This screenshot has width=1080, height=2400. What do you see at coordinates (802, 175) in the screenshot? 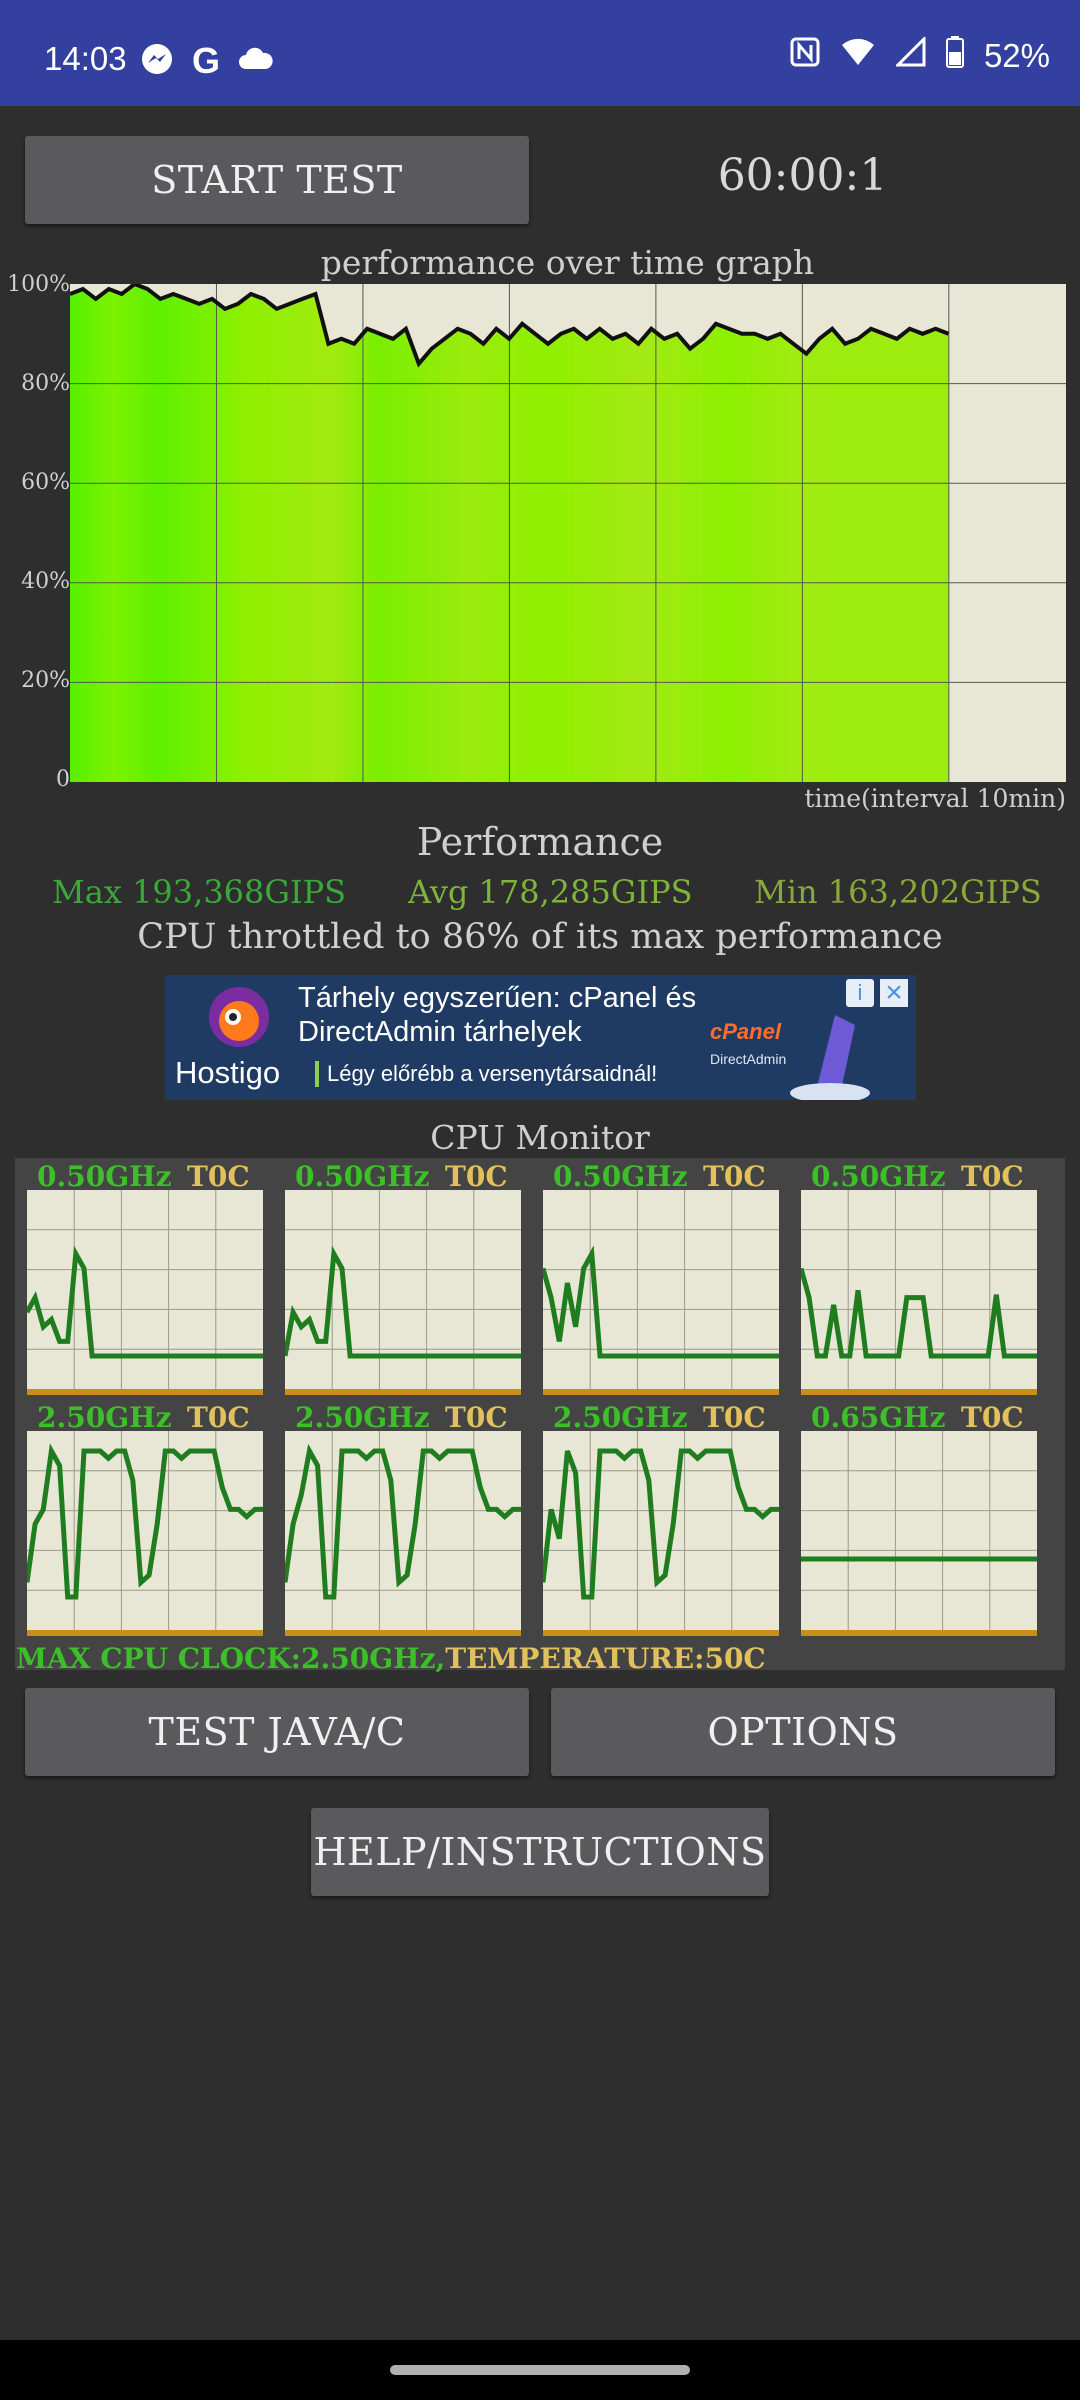
I see `test-timer: 60:00:1` at bounding box center [802, 175].